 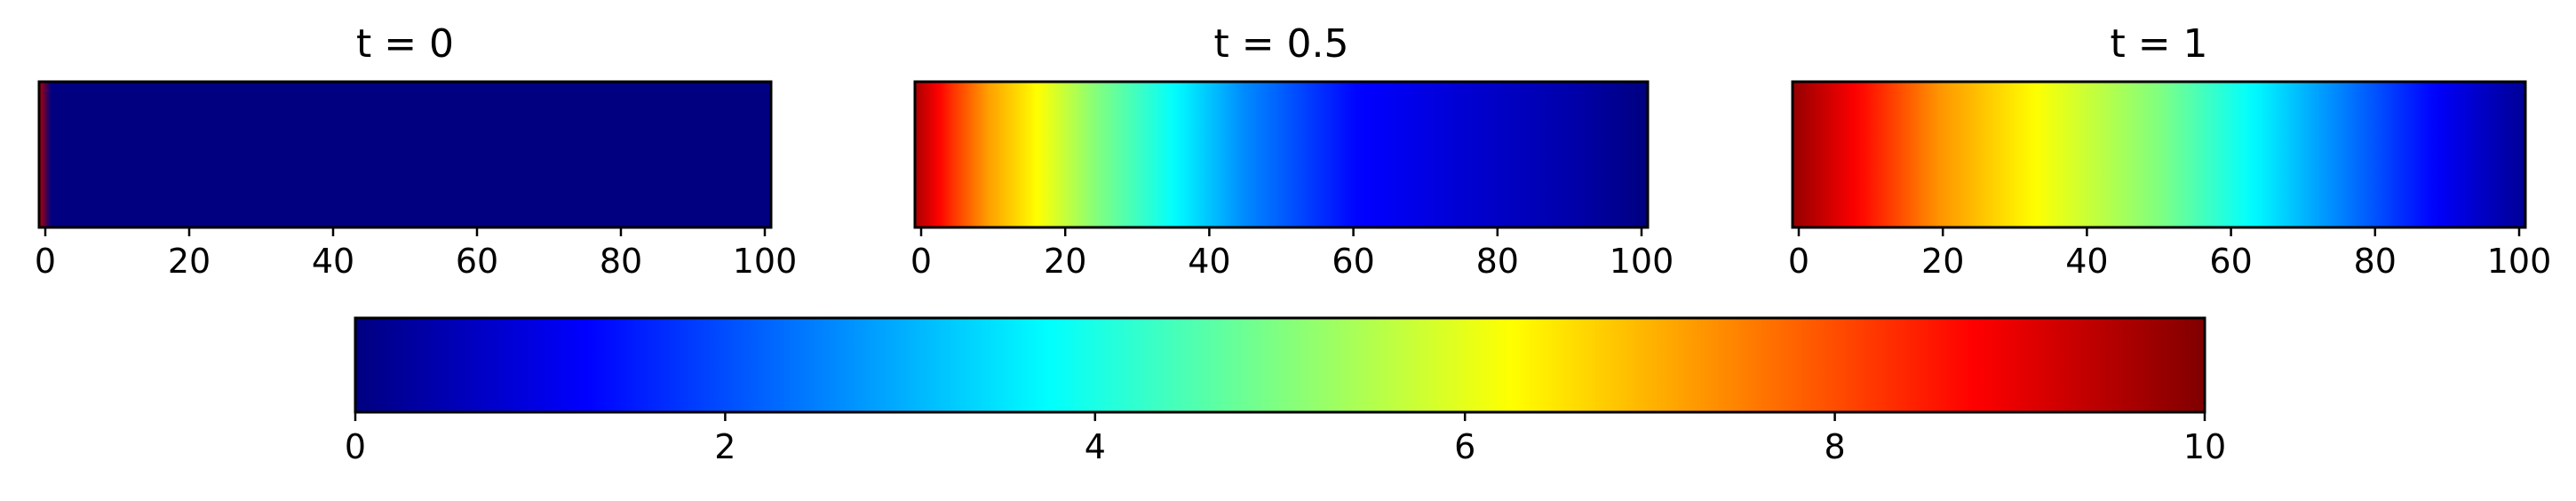 What do you see at coordinates (724, 446) in the screenshot?
I see `colorbar-tick-label: 2` at bounding box center [724, 446].